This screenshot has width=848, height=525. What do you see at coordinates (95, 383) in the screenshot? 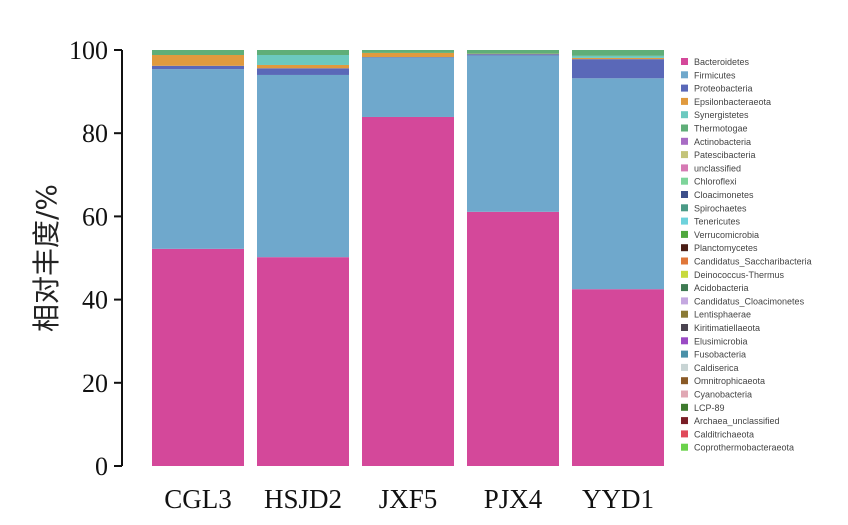
I see `y-tick-label: 20` at bounding box center [95, 383].